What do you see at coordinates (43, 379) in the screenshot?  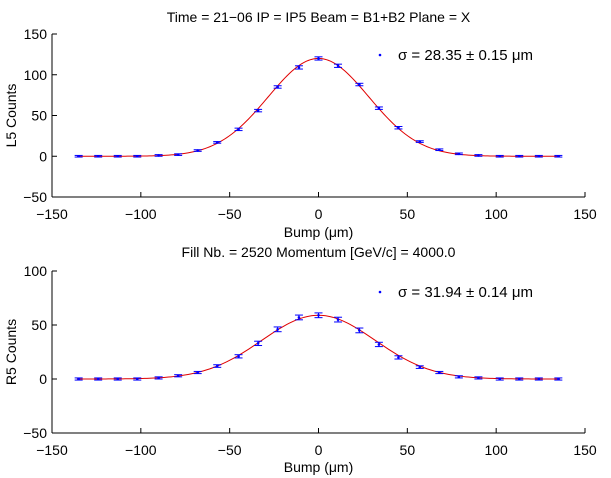 I see `y-tick-label: 0` at bounding box center [43, 379].